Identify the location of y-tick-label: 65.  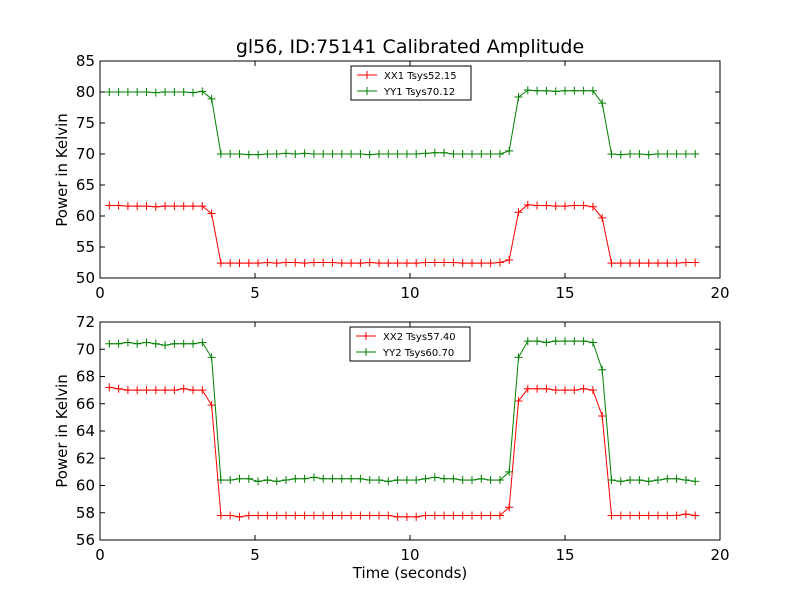
(85, 185).